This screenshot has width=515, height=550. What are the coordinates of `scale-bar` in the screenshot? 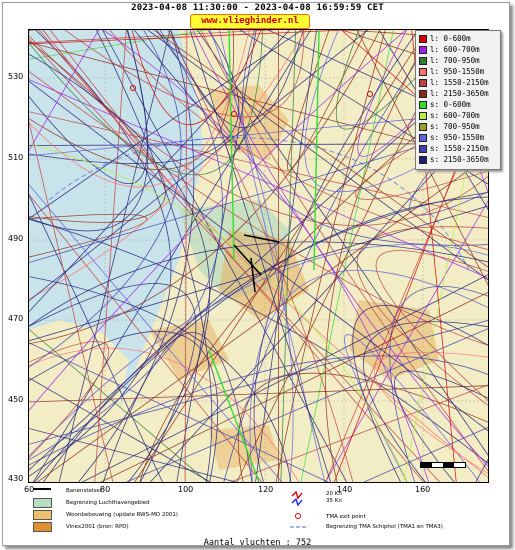 It's located at (443, 465).